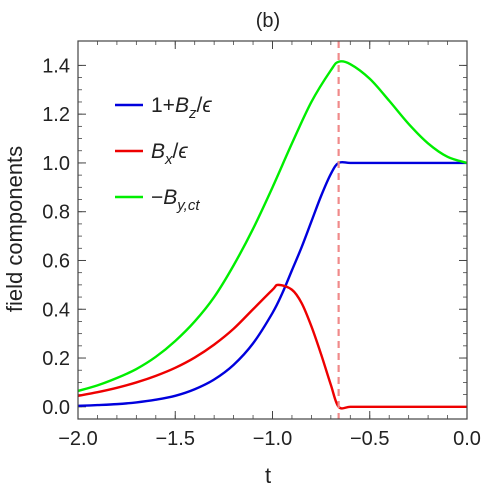 The height and width of the screenshot is (495, 500). What do you see at coordinates (56, 261) in the screenshot?
I see `y-tick-label: 0.6` at bounding box center [56, 261].